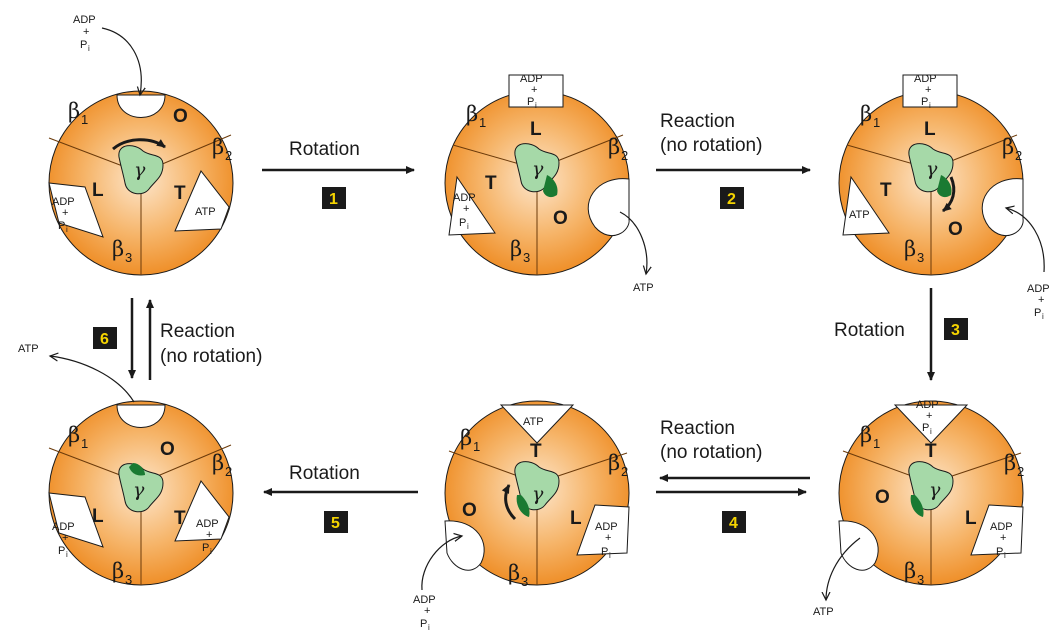  I want to click on step3-badge, so click(956, 329).